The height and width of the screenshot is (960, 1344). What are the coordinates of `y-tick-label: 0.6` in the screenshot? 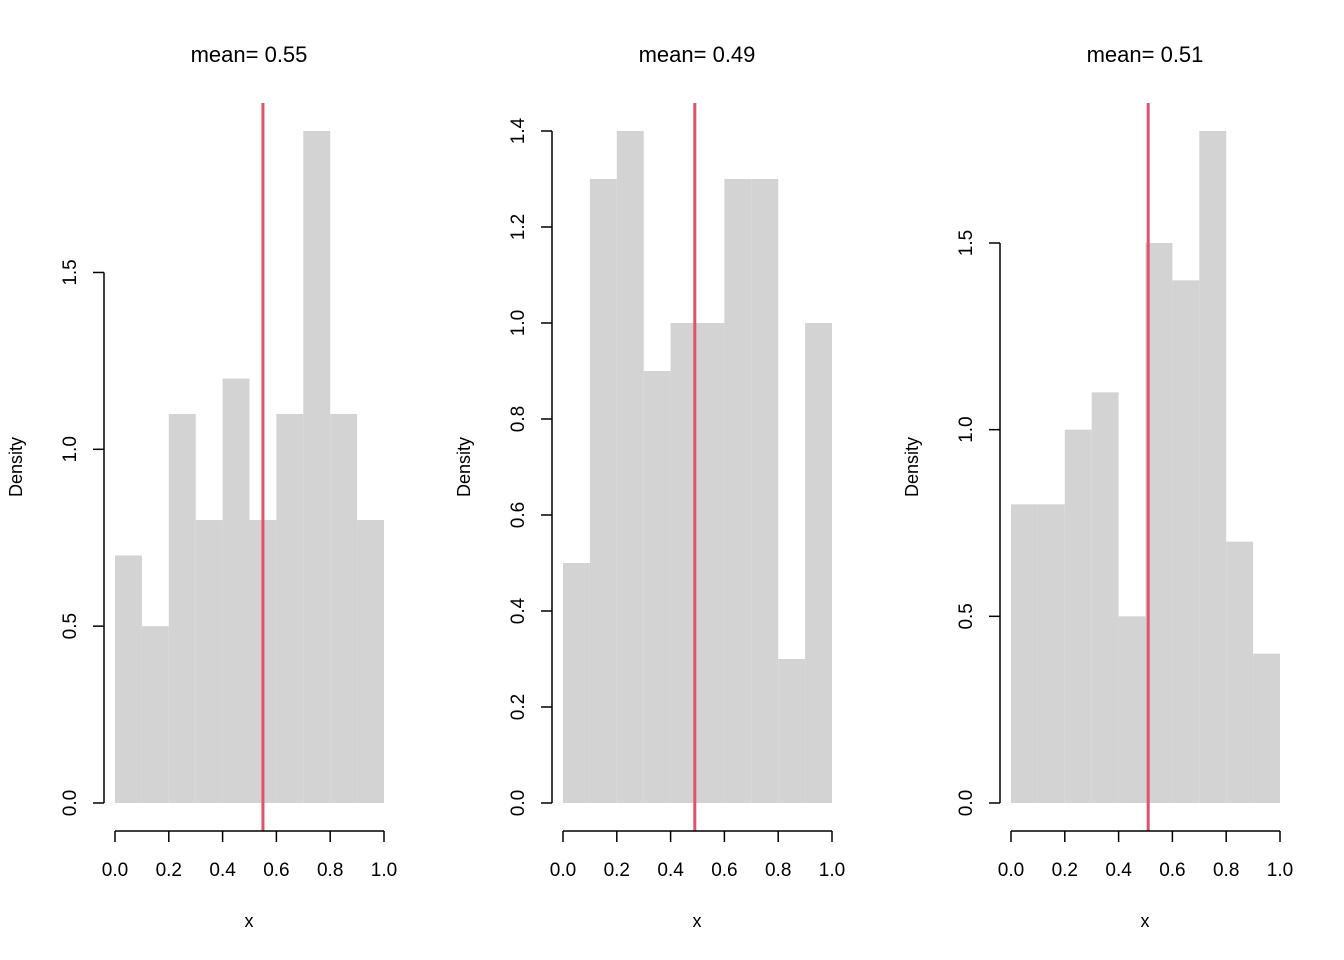 It's located at (518, 515).